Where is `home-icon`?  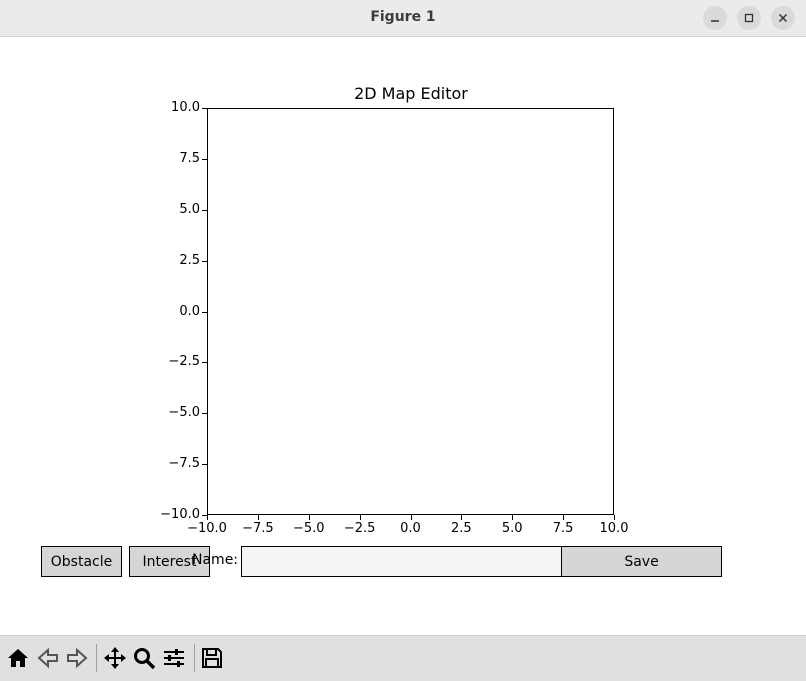
home-icon is located at coordinates (18, 658).